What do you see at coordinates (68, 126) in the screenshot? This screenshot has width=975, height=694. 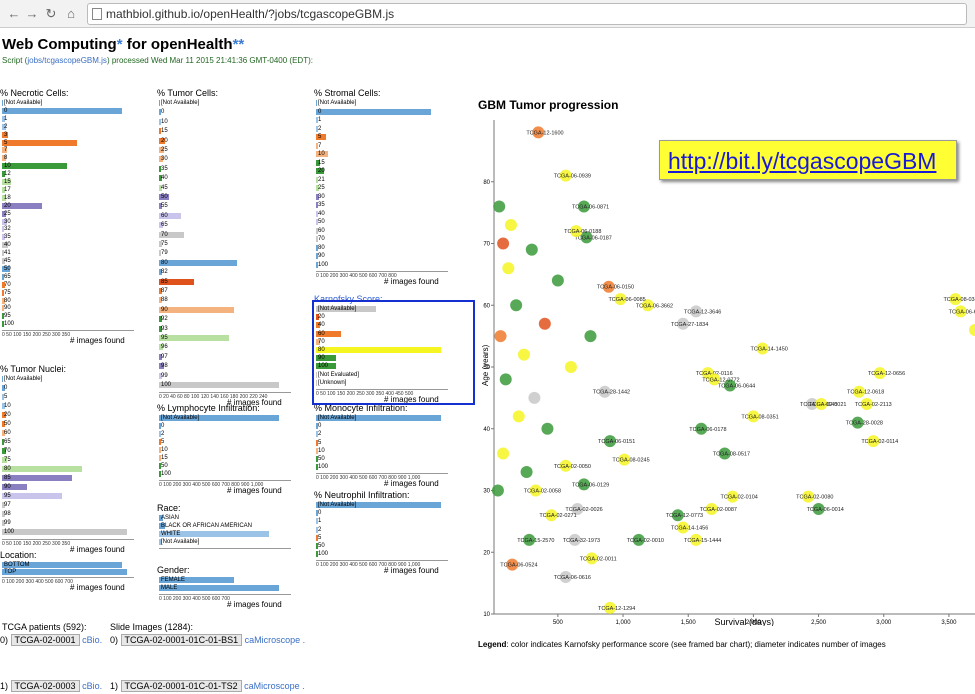 I see `necrotic-bar-row: 2` at bounding box center [68, 126].